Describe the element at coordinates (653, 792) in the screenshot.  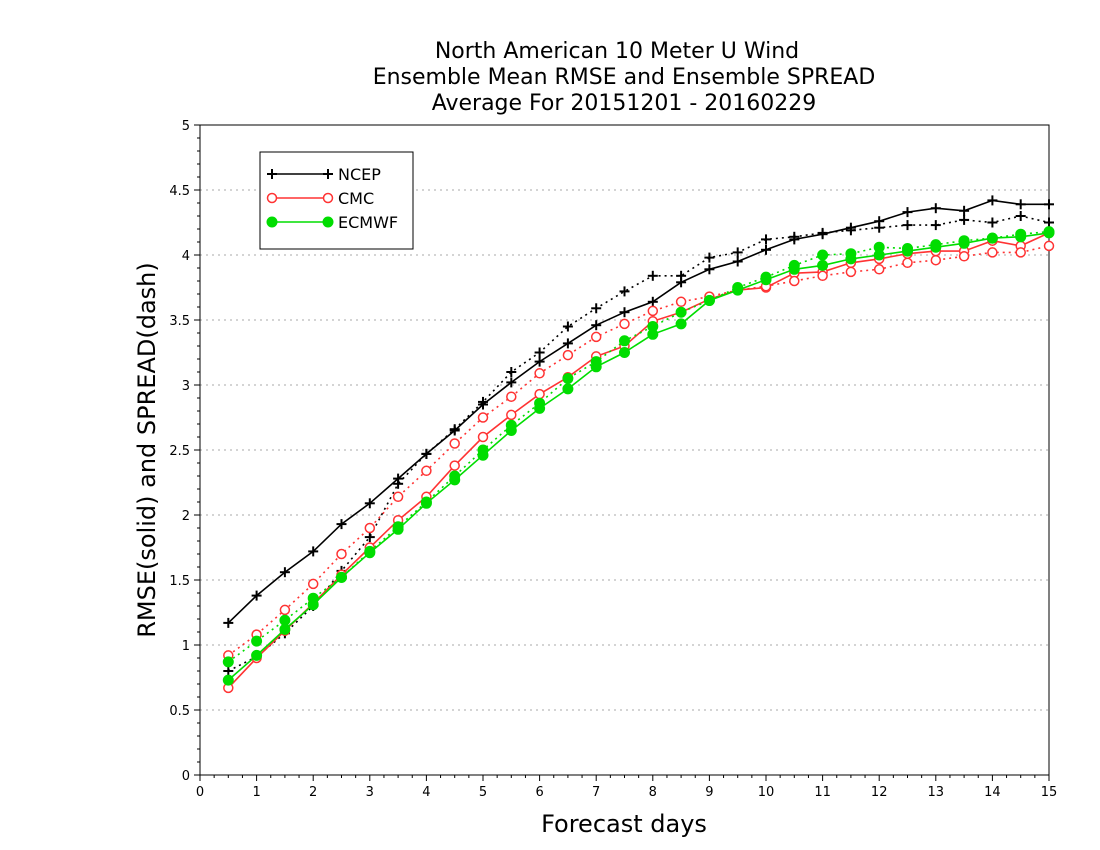
I see `x-tick-label: 8` at that location.